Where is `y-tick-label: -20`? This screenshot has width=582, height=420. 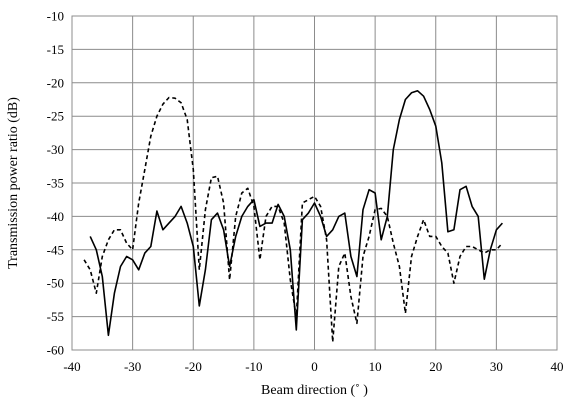
y-tick-label: -20 is located at coordinates (55, 82).